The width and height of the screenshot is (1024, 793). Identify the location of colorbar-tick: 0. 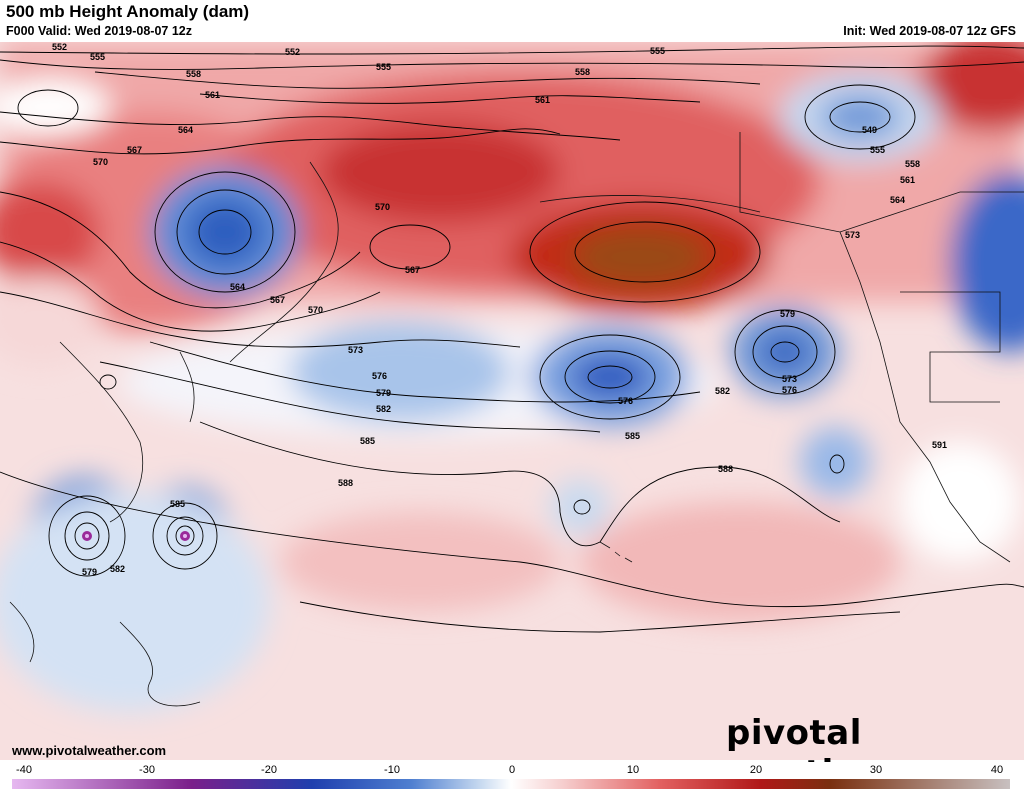
(512, 770).